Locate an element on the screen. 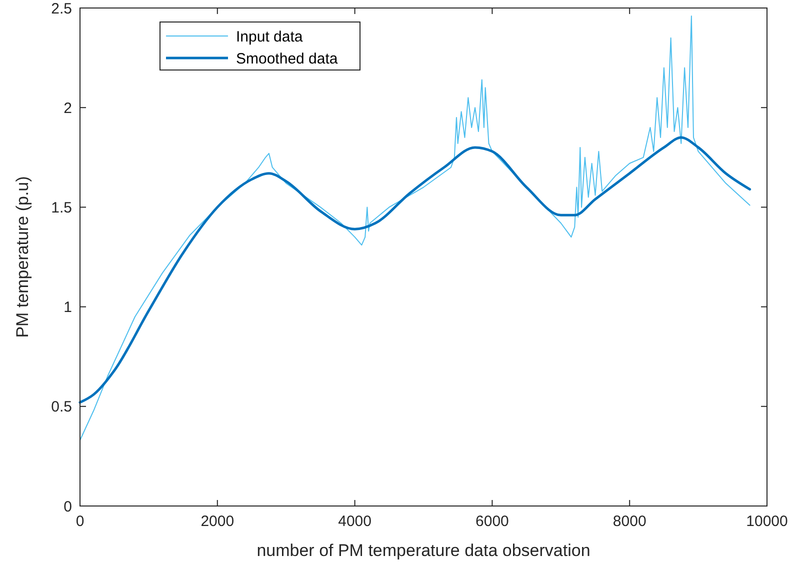 The width and height of the screenshot is (797, 572). y-tick-label: 2.5 is located at coordinates (61, 9).